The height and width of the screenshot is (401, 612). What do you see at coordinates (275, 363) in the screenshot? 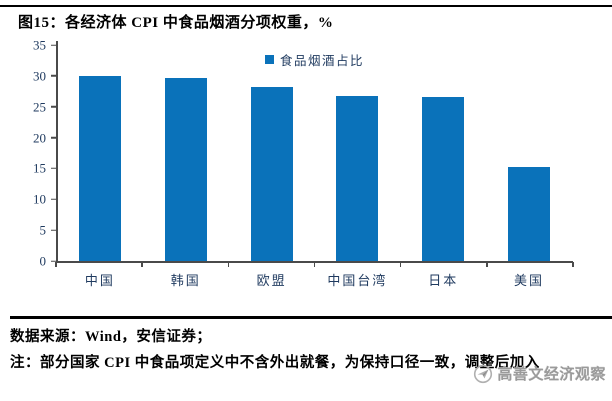
I see `note-text: 注：部分国家 CPI 中食品项定义中不含外出就餐，为保持口径一致，调整后加入` at bounding box center [275, 363].